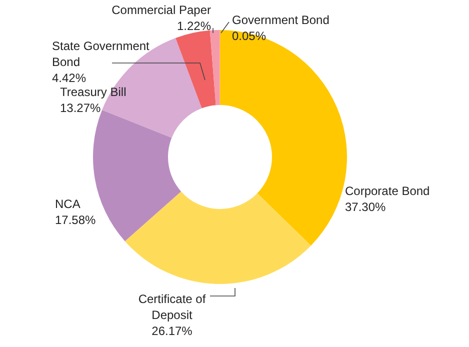  I want to click on data-label: 17.58%, so click(75, 220).